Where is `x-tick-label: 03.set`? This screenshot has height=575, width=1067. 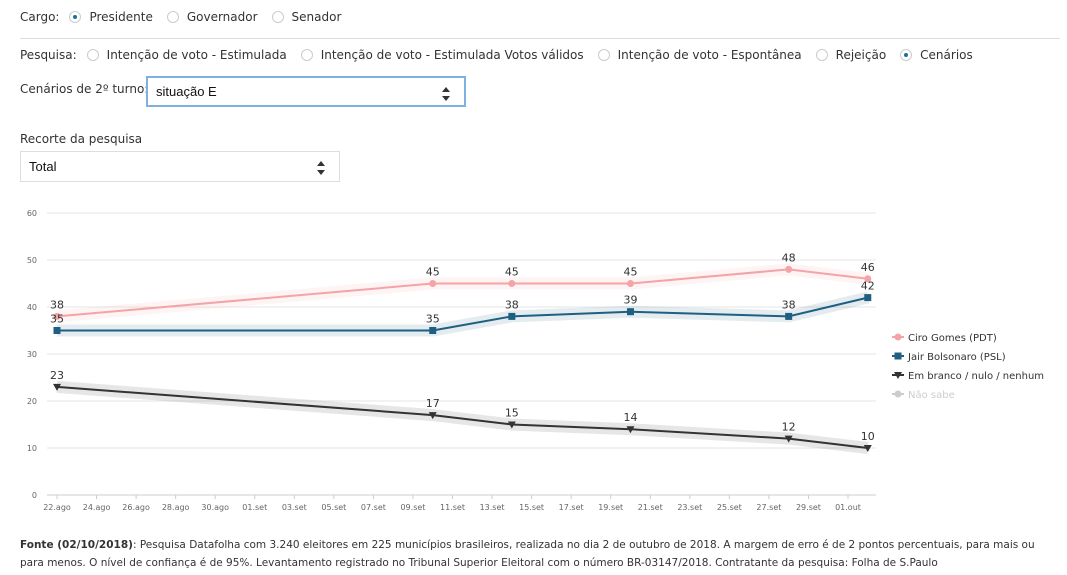 x-tick-label: 03.set is located at coordinates (294, 507).